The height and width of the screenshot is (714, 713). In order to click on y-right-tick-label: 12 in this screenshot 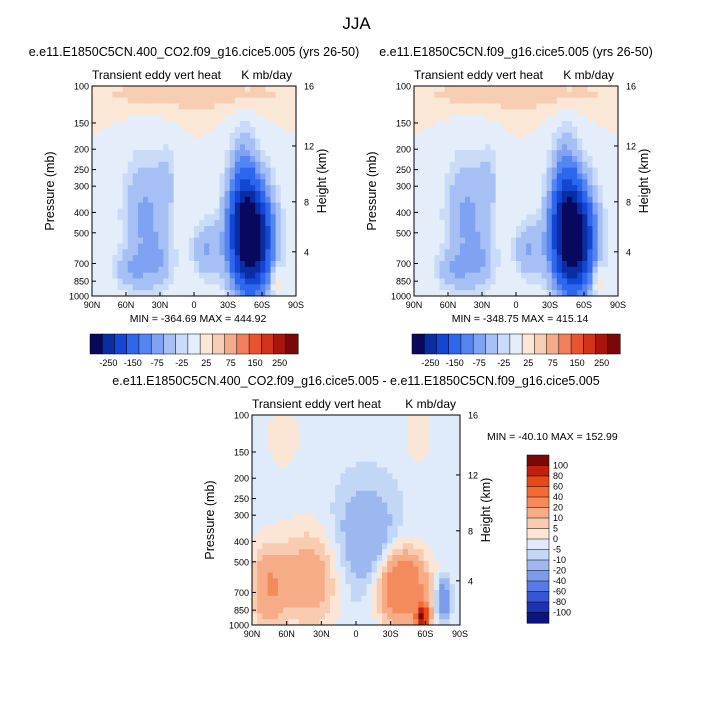, I will do `click(473, 475)`.